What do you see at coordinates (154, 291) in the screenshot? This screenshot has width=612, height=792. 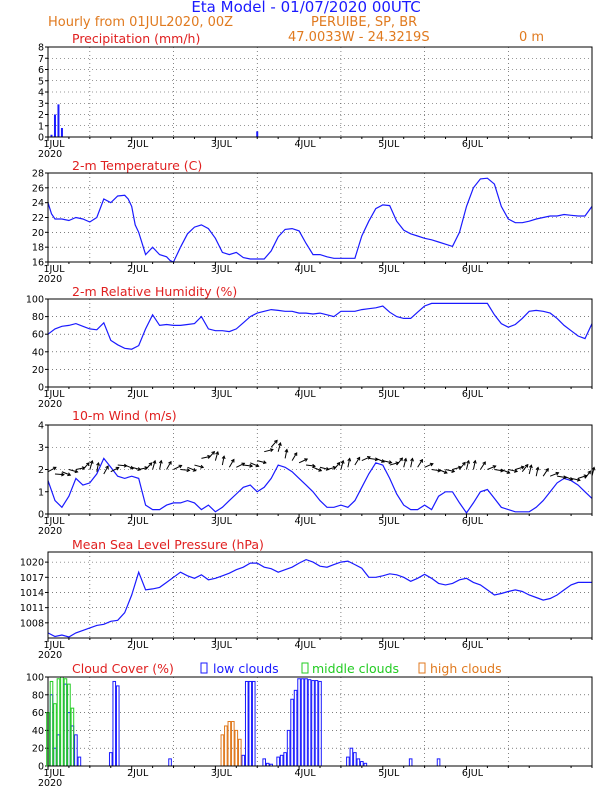 I see `humidity-title: 2-m Relative Humidity (%)` at bounding box center [154, 291].